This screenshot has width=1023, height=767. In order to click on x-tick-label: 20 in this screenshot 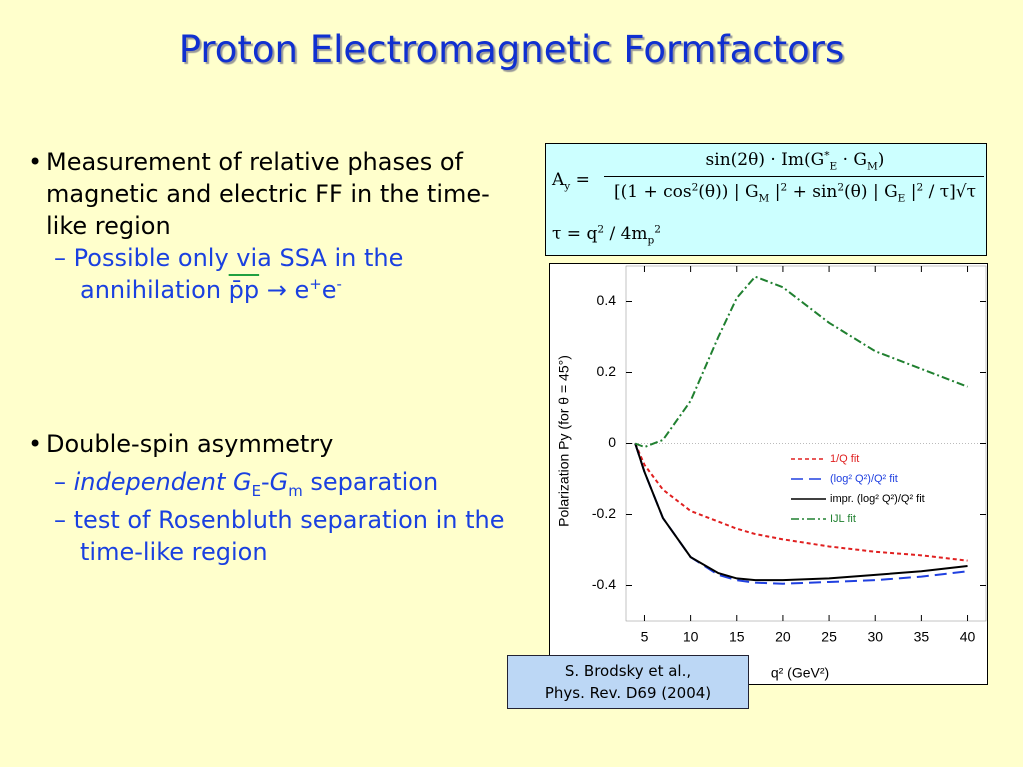, I will do `click(783, 637)`.